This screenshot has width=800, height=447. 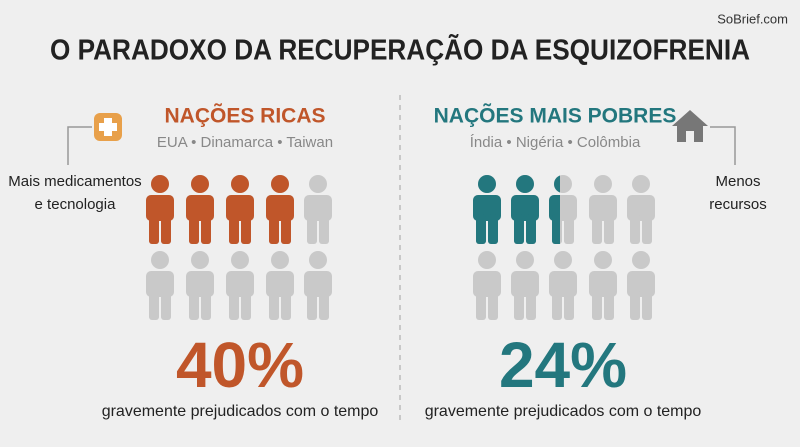 What do you see at coordinates (240, 365) in the screenshot?
I see `percentage: 40%` at bounding box center [240, 365].